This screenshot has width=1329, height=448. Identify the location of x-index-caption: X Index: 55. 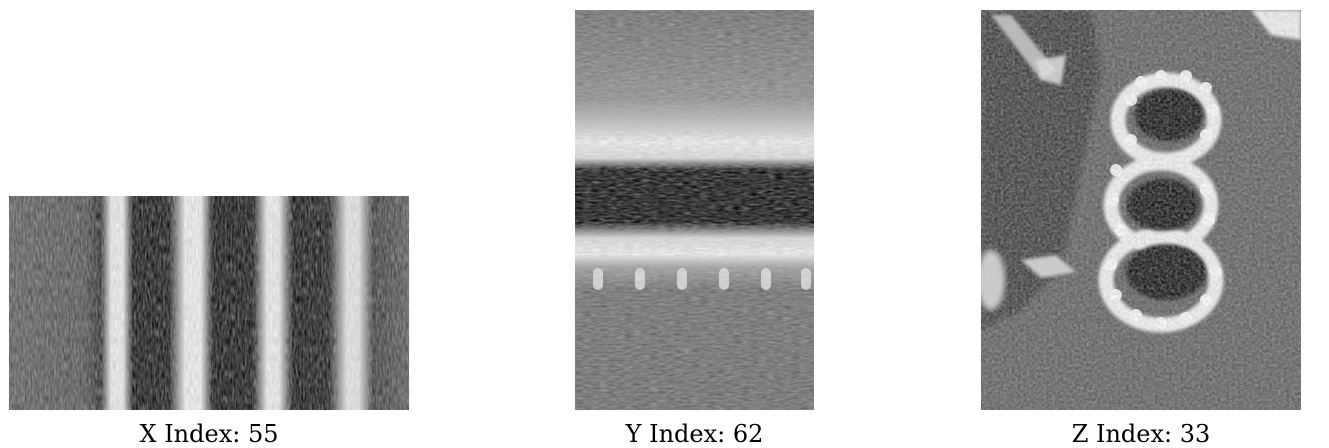
(209, 434).